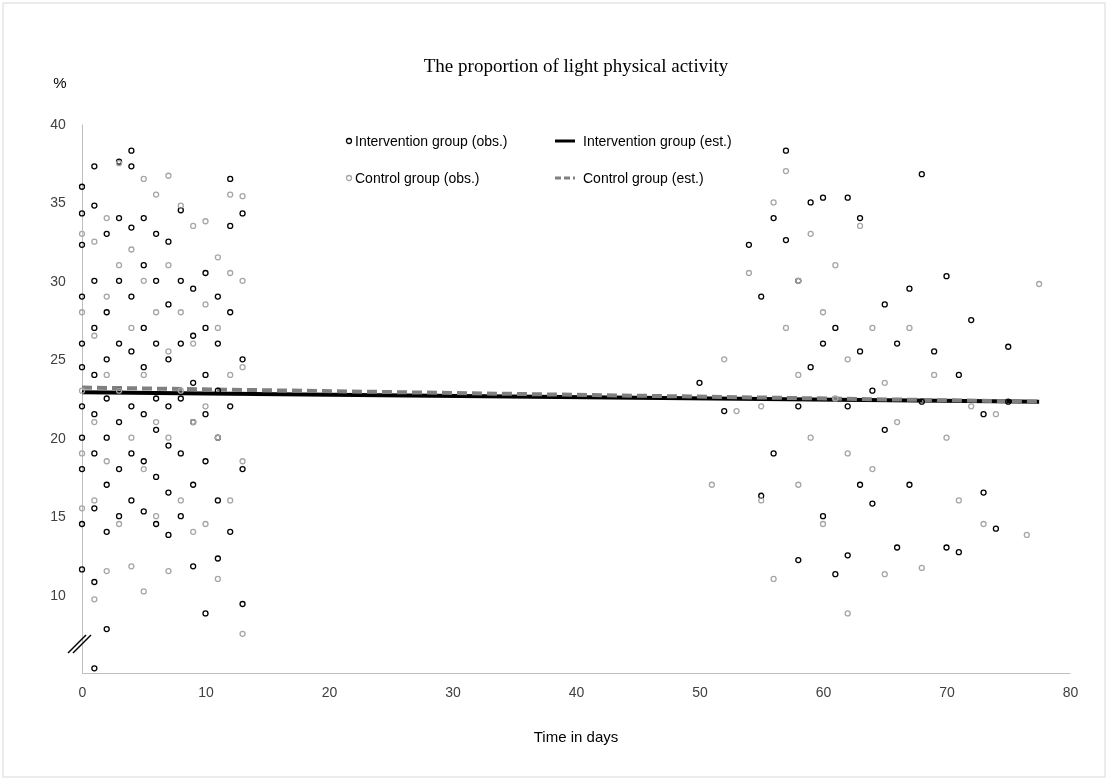  Describe the element at coordinates (206, 691) in the screenshot. I see `x-tick-label: 10` at that location.